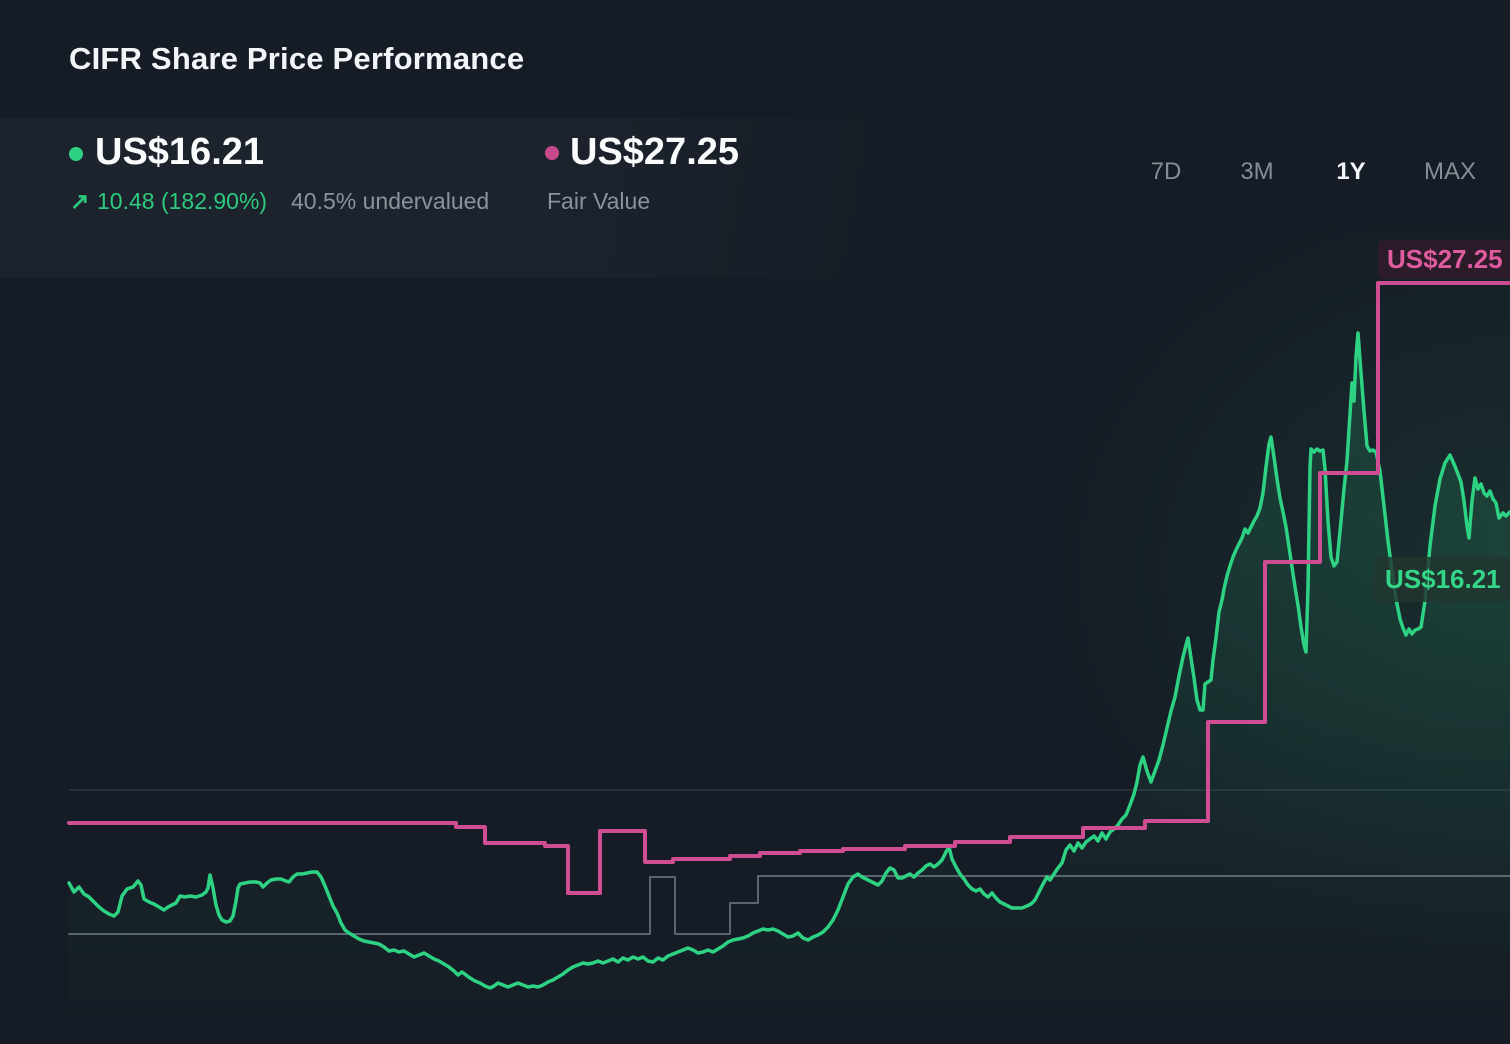 Image resolution: width=1510 pixels, height=1044 pixels. What do you see at coordinates (182, 201) in the screenshot?
I see `share-price-change: 10.48 (182.90%)` at bounding box center [182, 201].